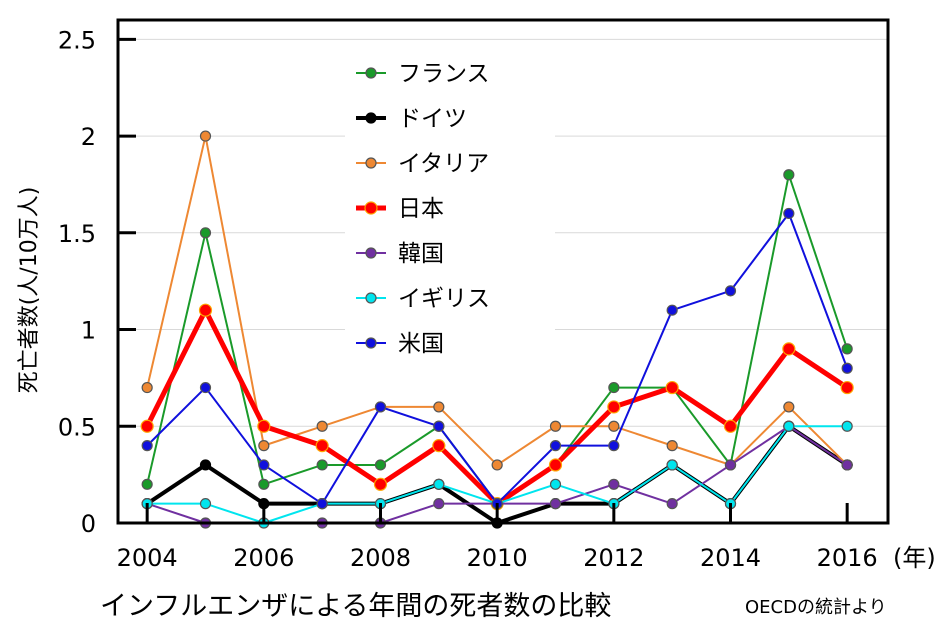  I want to click on x-unit-label: (年), so click(914, 558).